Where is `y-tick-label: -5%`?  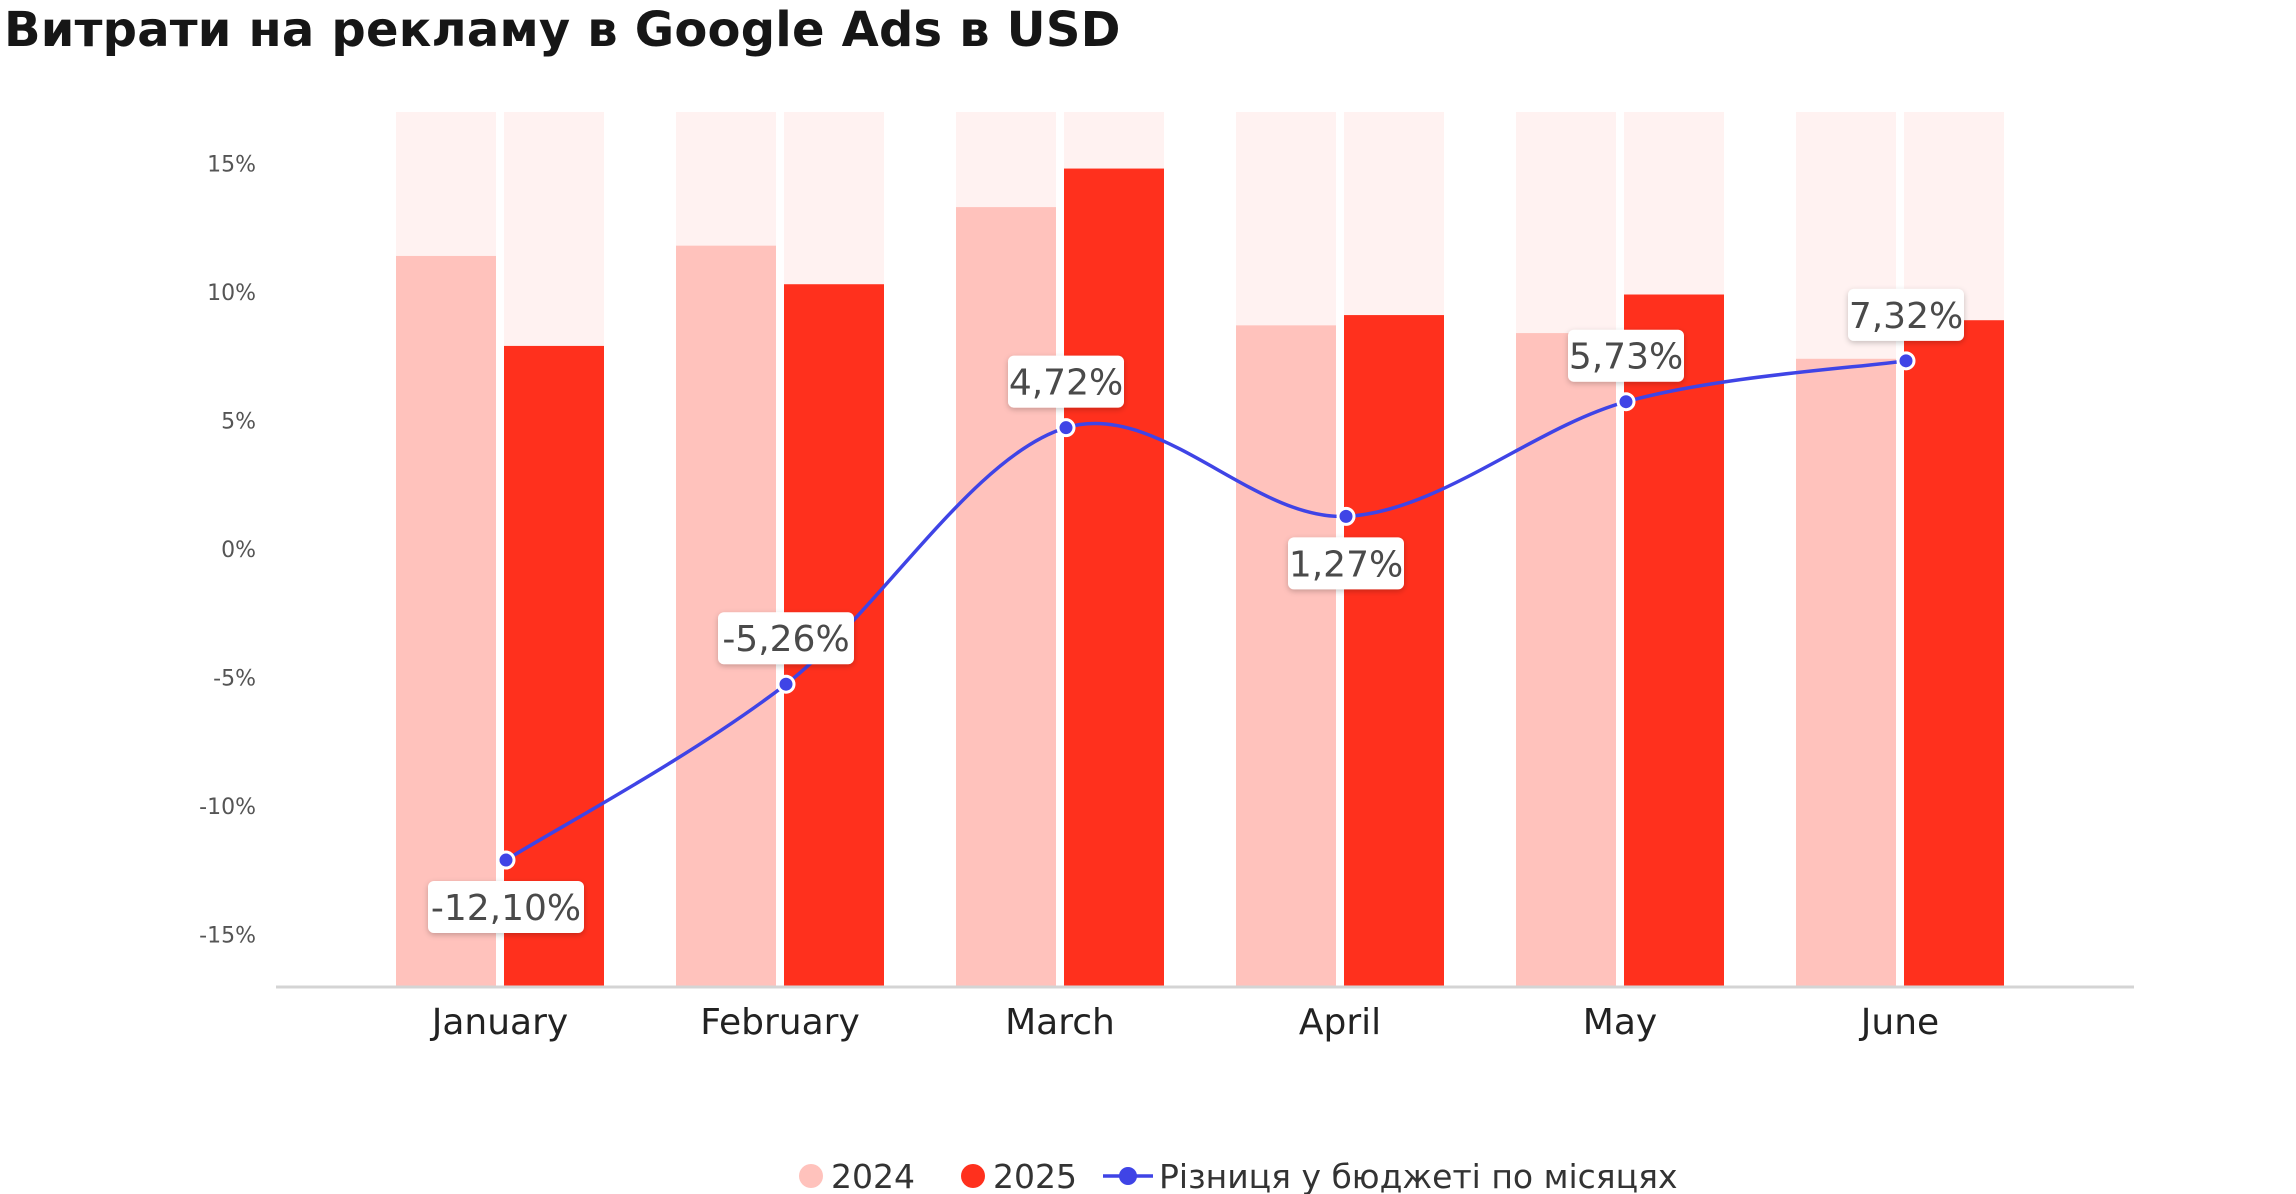
y-tick-label: -5% is located at coordinates (234, 679).